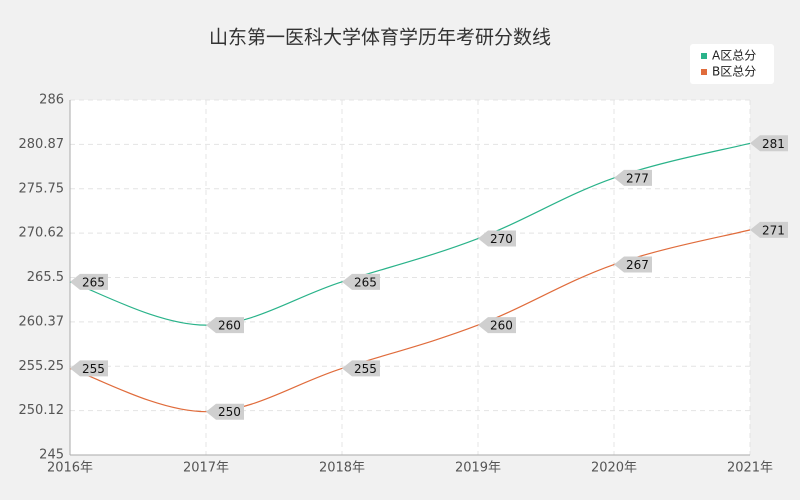  What do you see at coordinates (45, 277) in the screenshot?
I see `y-tick-label: 265.5` at bounding box center [45, 277].